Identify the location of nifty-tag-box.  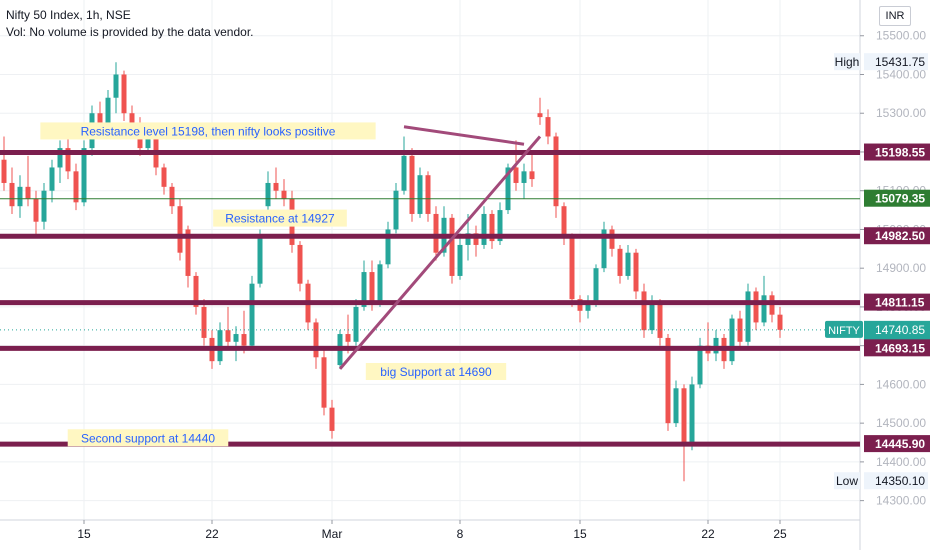
(844, 329).